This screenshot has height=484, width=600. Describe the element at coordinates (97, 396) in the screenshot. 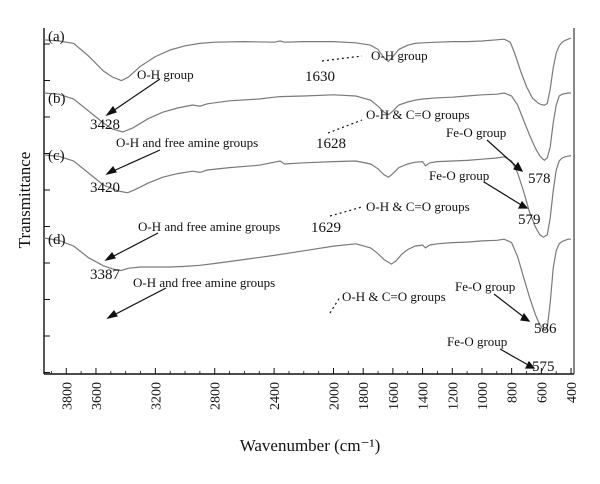

I see `x-tick-label-3600: 3600` at that location.